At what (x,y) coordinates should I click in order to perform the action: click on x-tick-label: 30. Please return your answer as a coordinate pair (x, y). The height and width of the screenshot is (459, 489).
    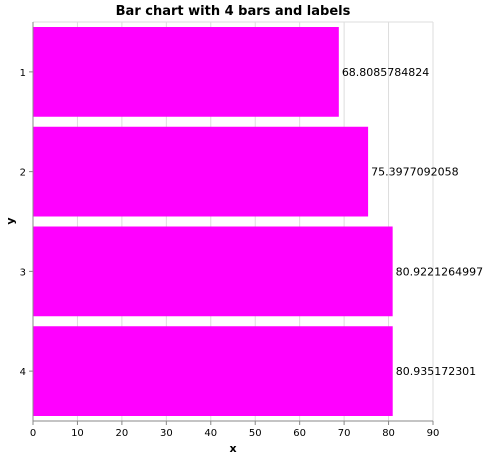
    Looking at the image, I should click on (166, 433).